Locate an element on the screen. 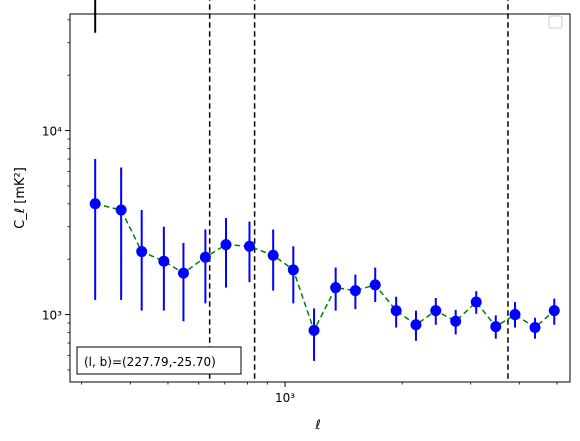  x-axis-label: ℓ is located at coordinates (317, 425).